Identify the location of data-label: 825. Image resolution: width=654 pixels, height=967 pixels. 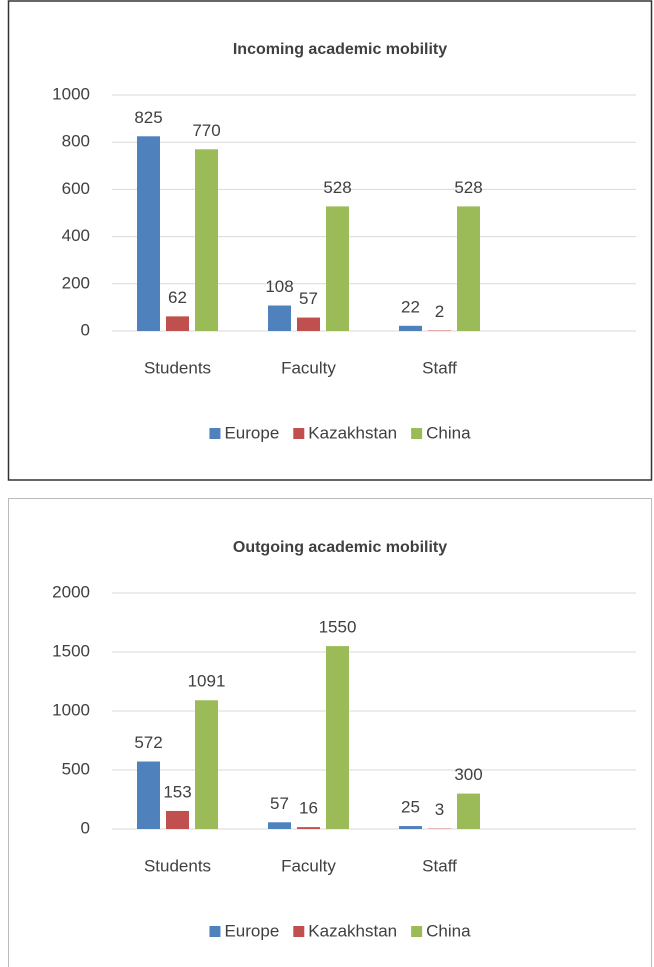
(148, 117).